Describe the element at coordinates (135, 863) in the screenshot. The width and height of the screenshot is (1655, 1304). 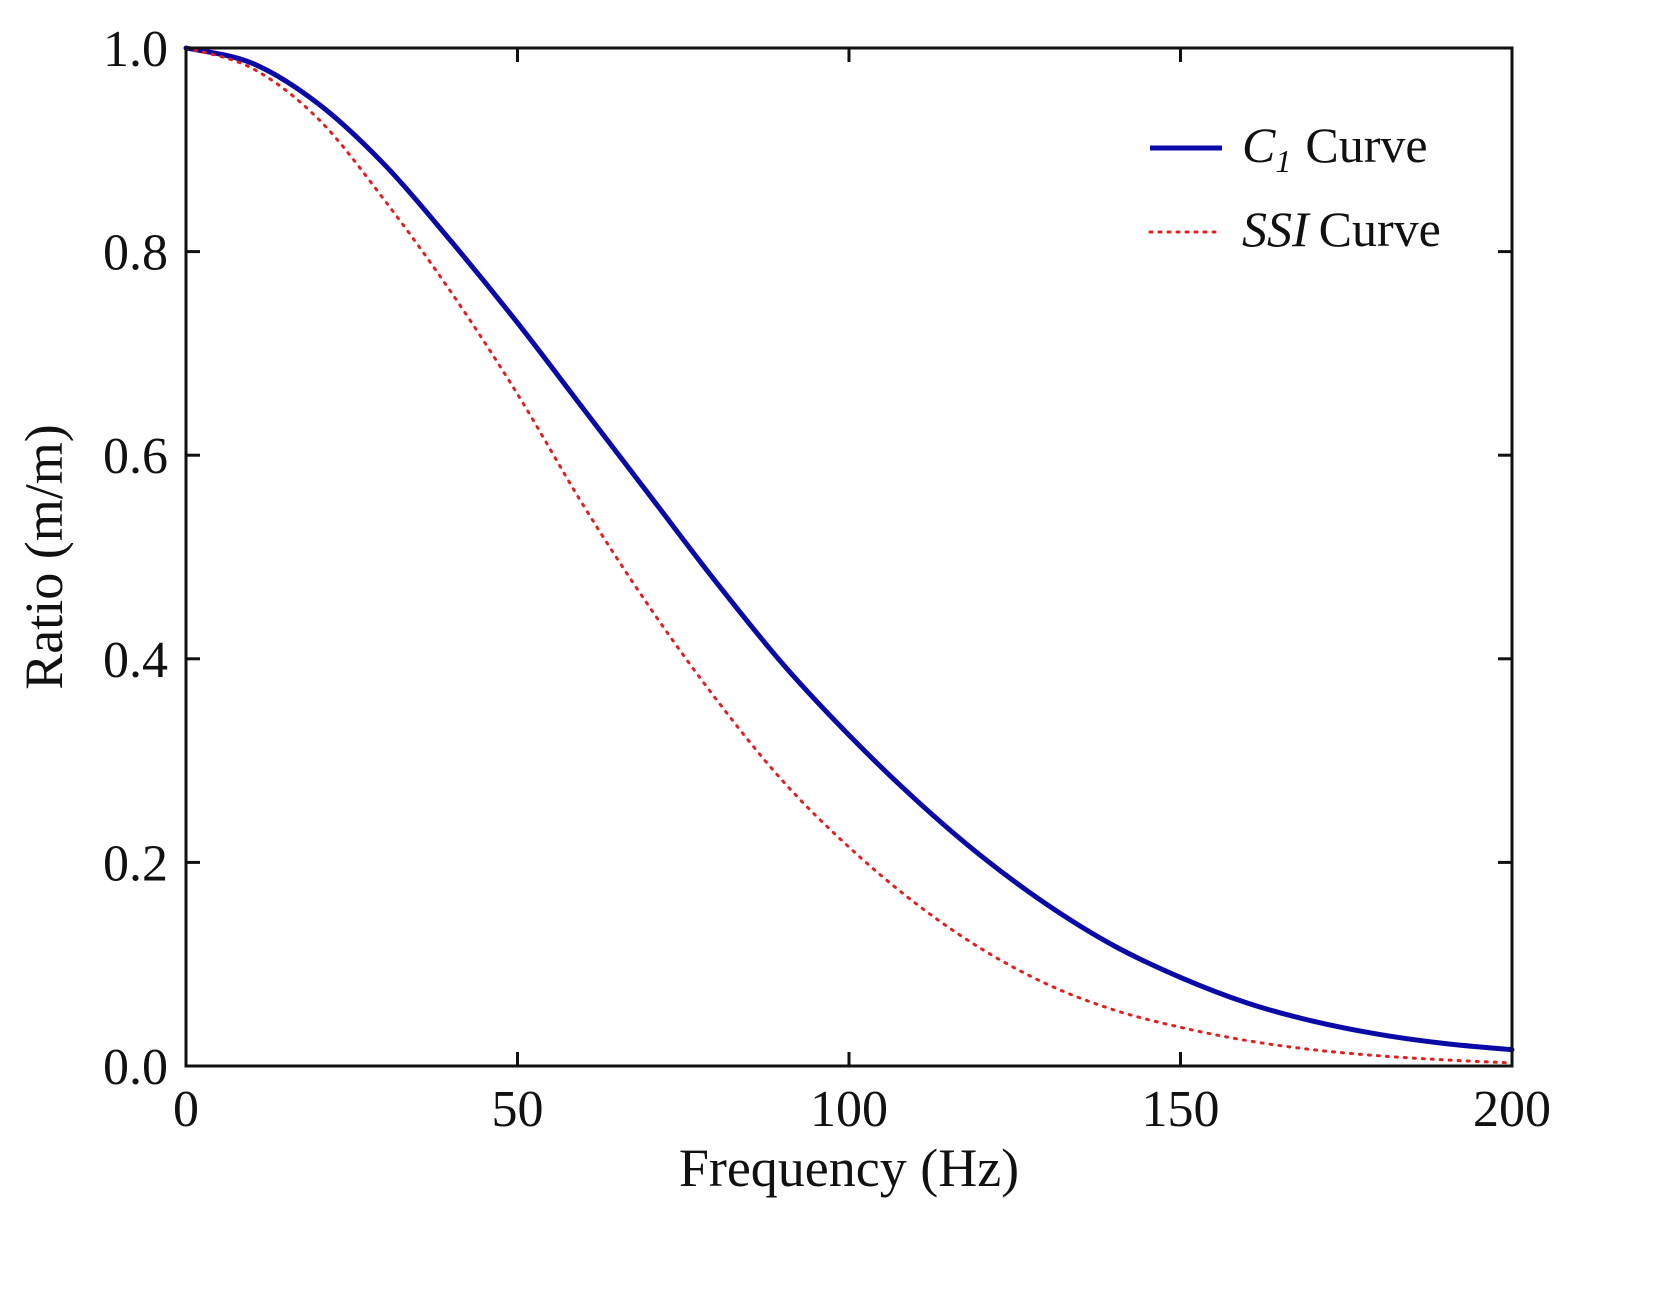
I see `y-tick-label: 0.2` at that location.